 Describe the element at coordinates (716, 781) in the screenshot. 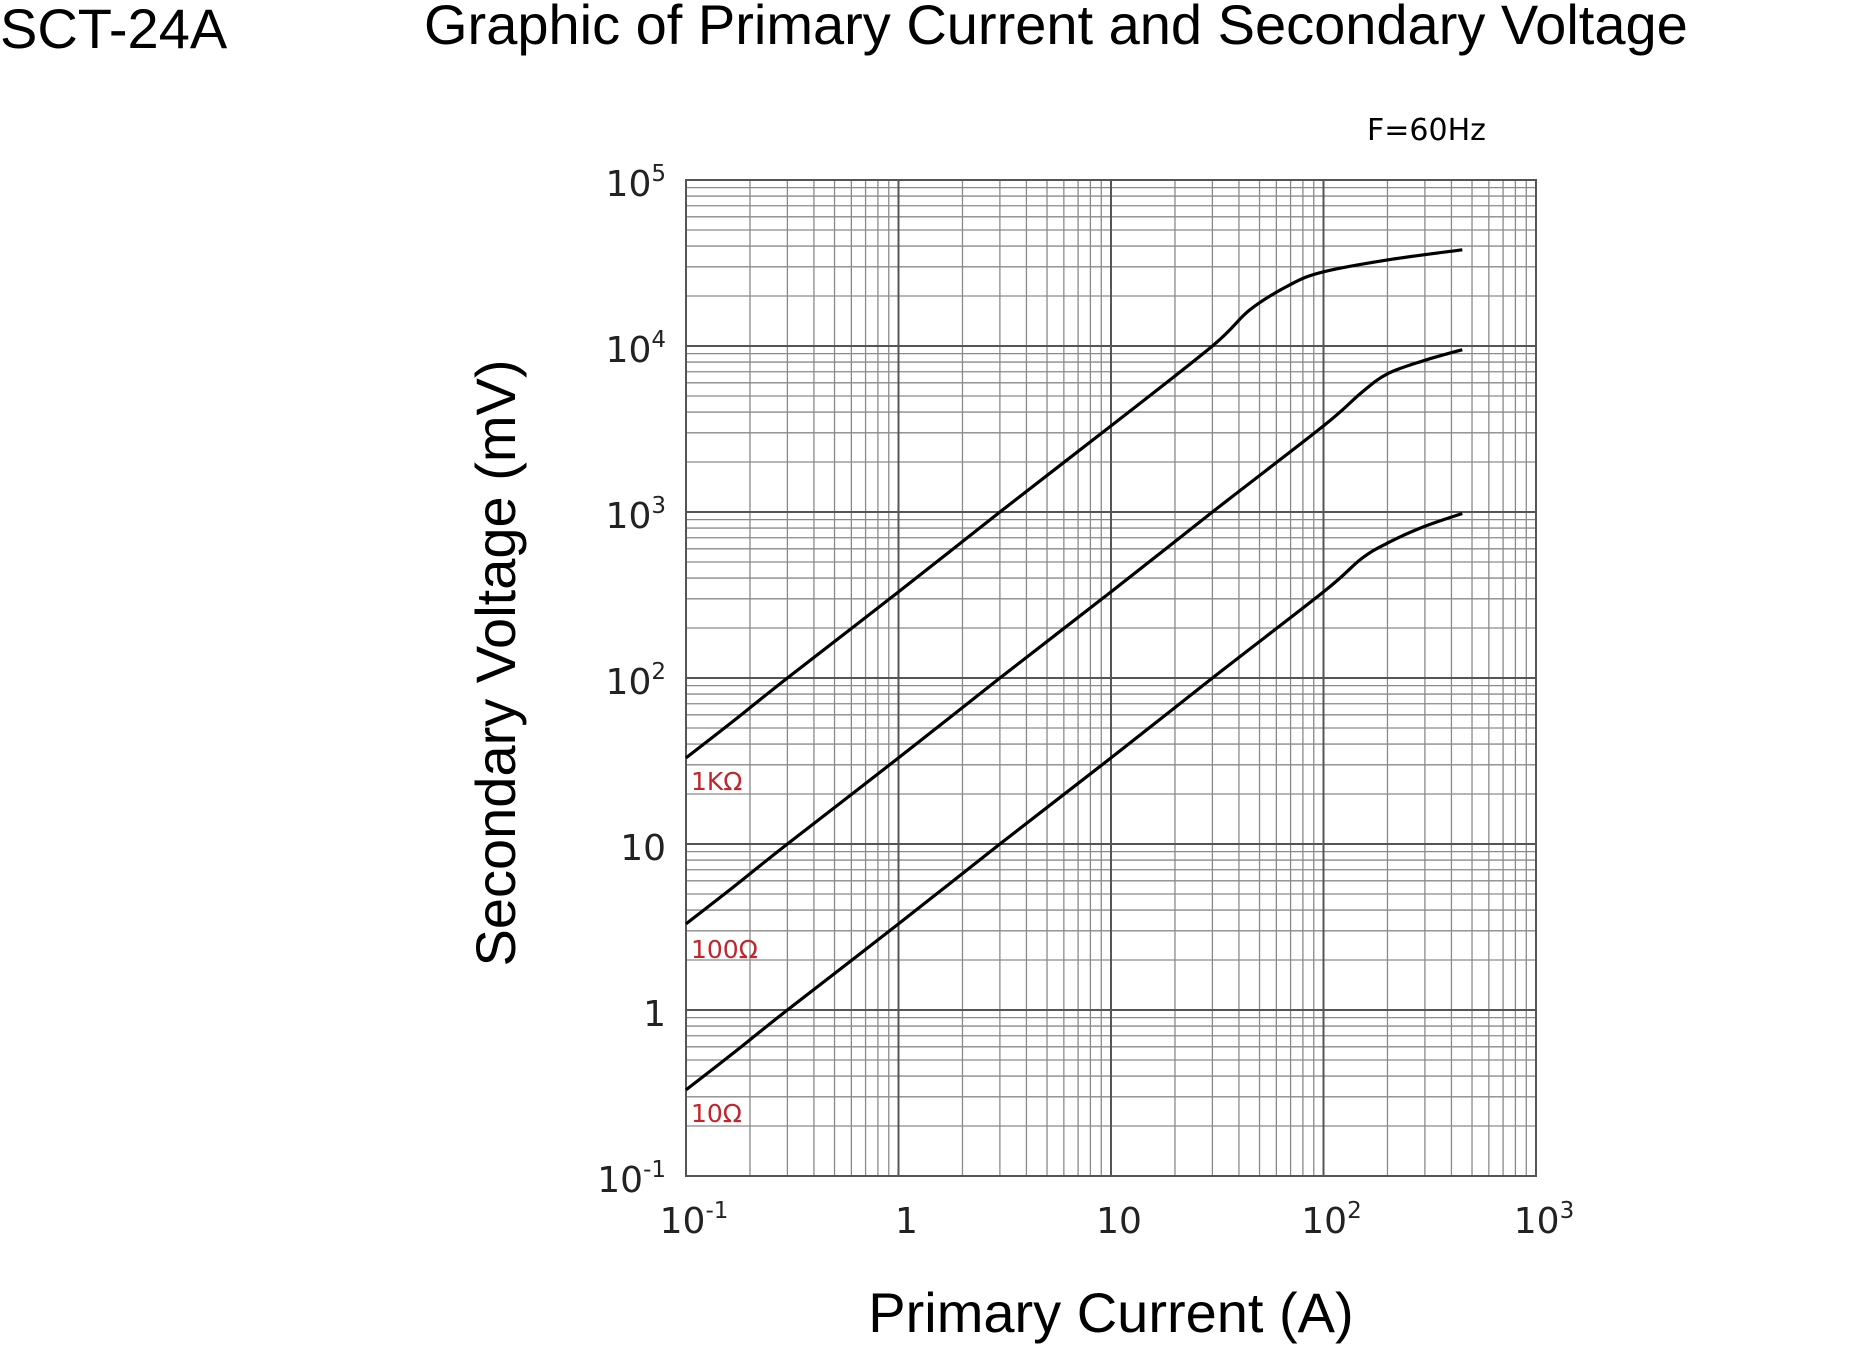

I see `series-label: 1KΩ` at that location.